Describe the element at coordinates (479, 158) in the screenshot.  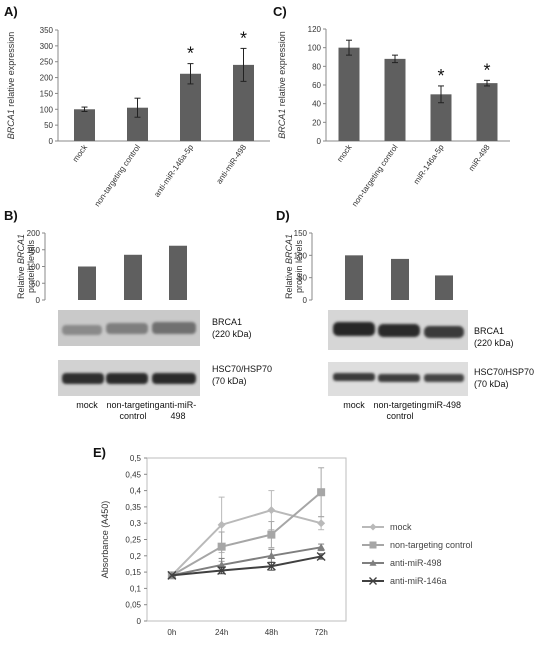
I see `chart-c-category-label-mir-498: miR-498` at that location.